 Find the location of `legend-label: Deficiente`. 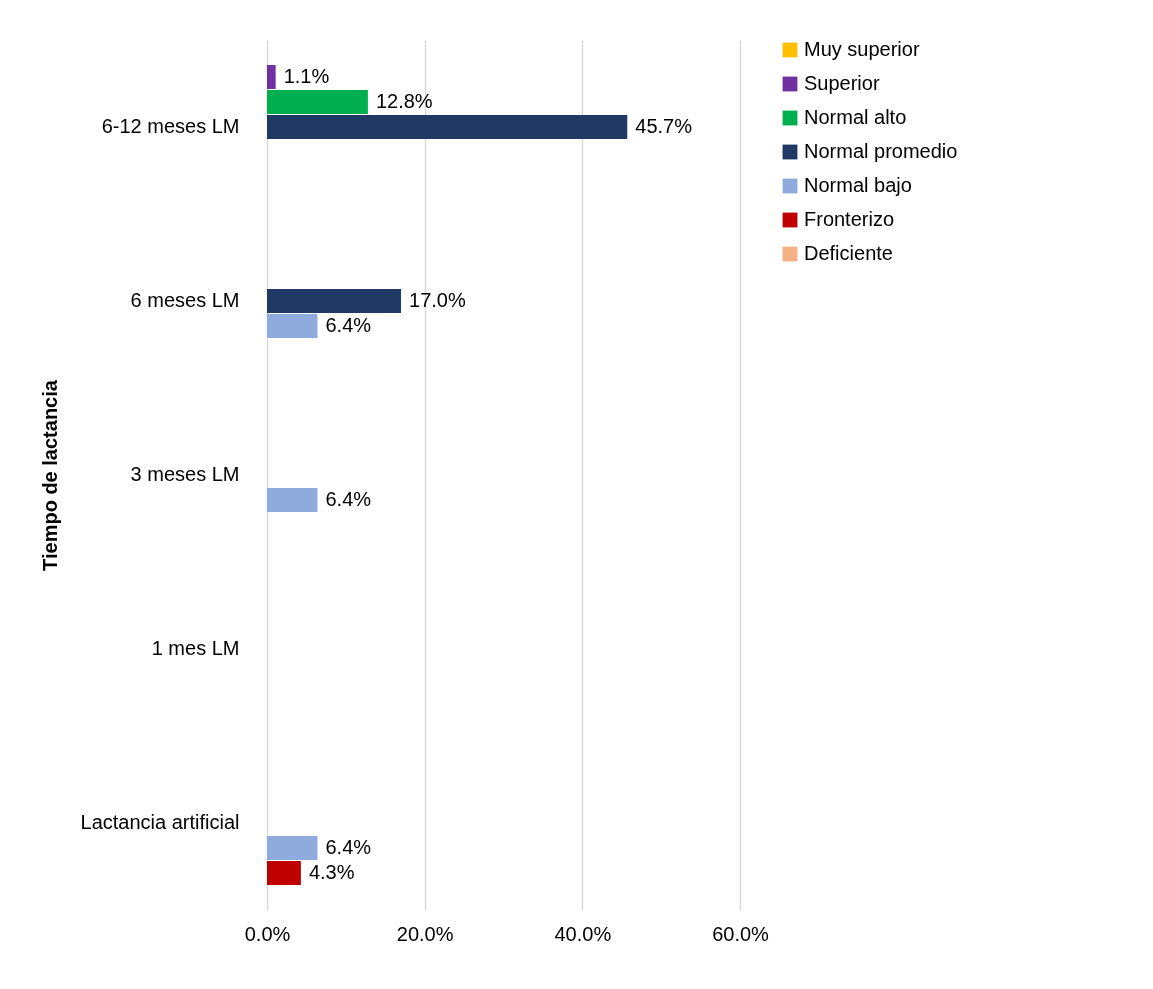

legend-label: Deficiente is located at coordinates (848, 253).